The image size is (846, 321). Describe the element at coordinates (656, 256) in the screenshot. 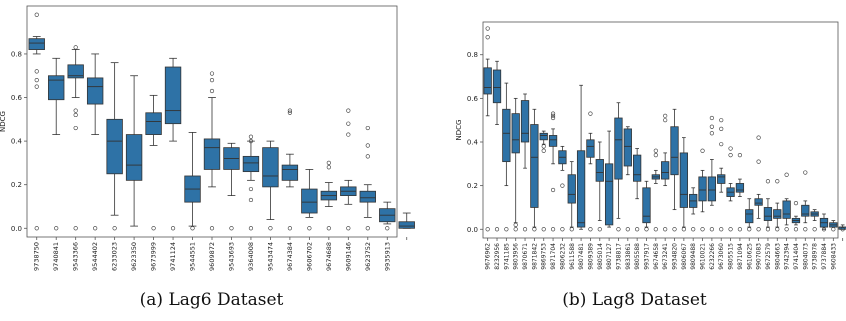

I see `x-tick-label: 9674658` at that location.